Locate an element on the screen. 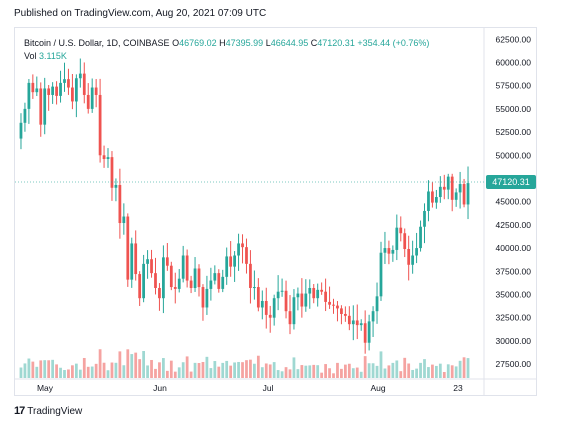  y-tick-label: 55000.00 is located at coordinates (514, 109).